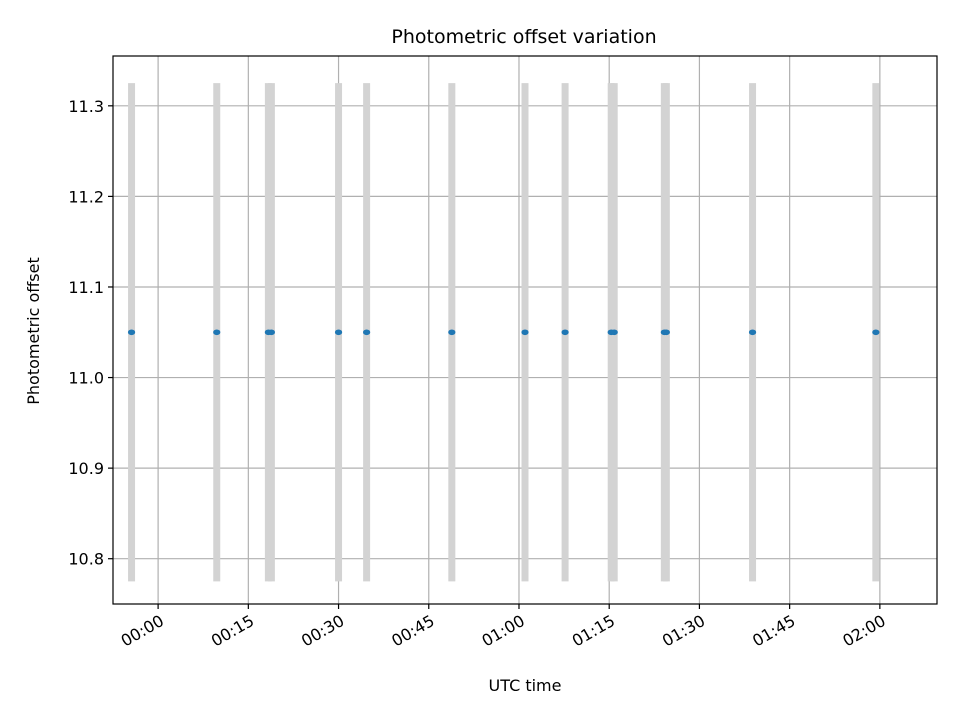 Image resolution: width=960 pixels, height=720 pixels. What do you see at coordinates (232, 631) in the screenshot?
I see `x-tick-label: 00:15` at bounding box center [232, 631].